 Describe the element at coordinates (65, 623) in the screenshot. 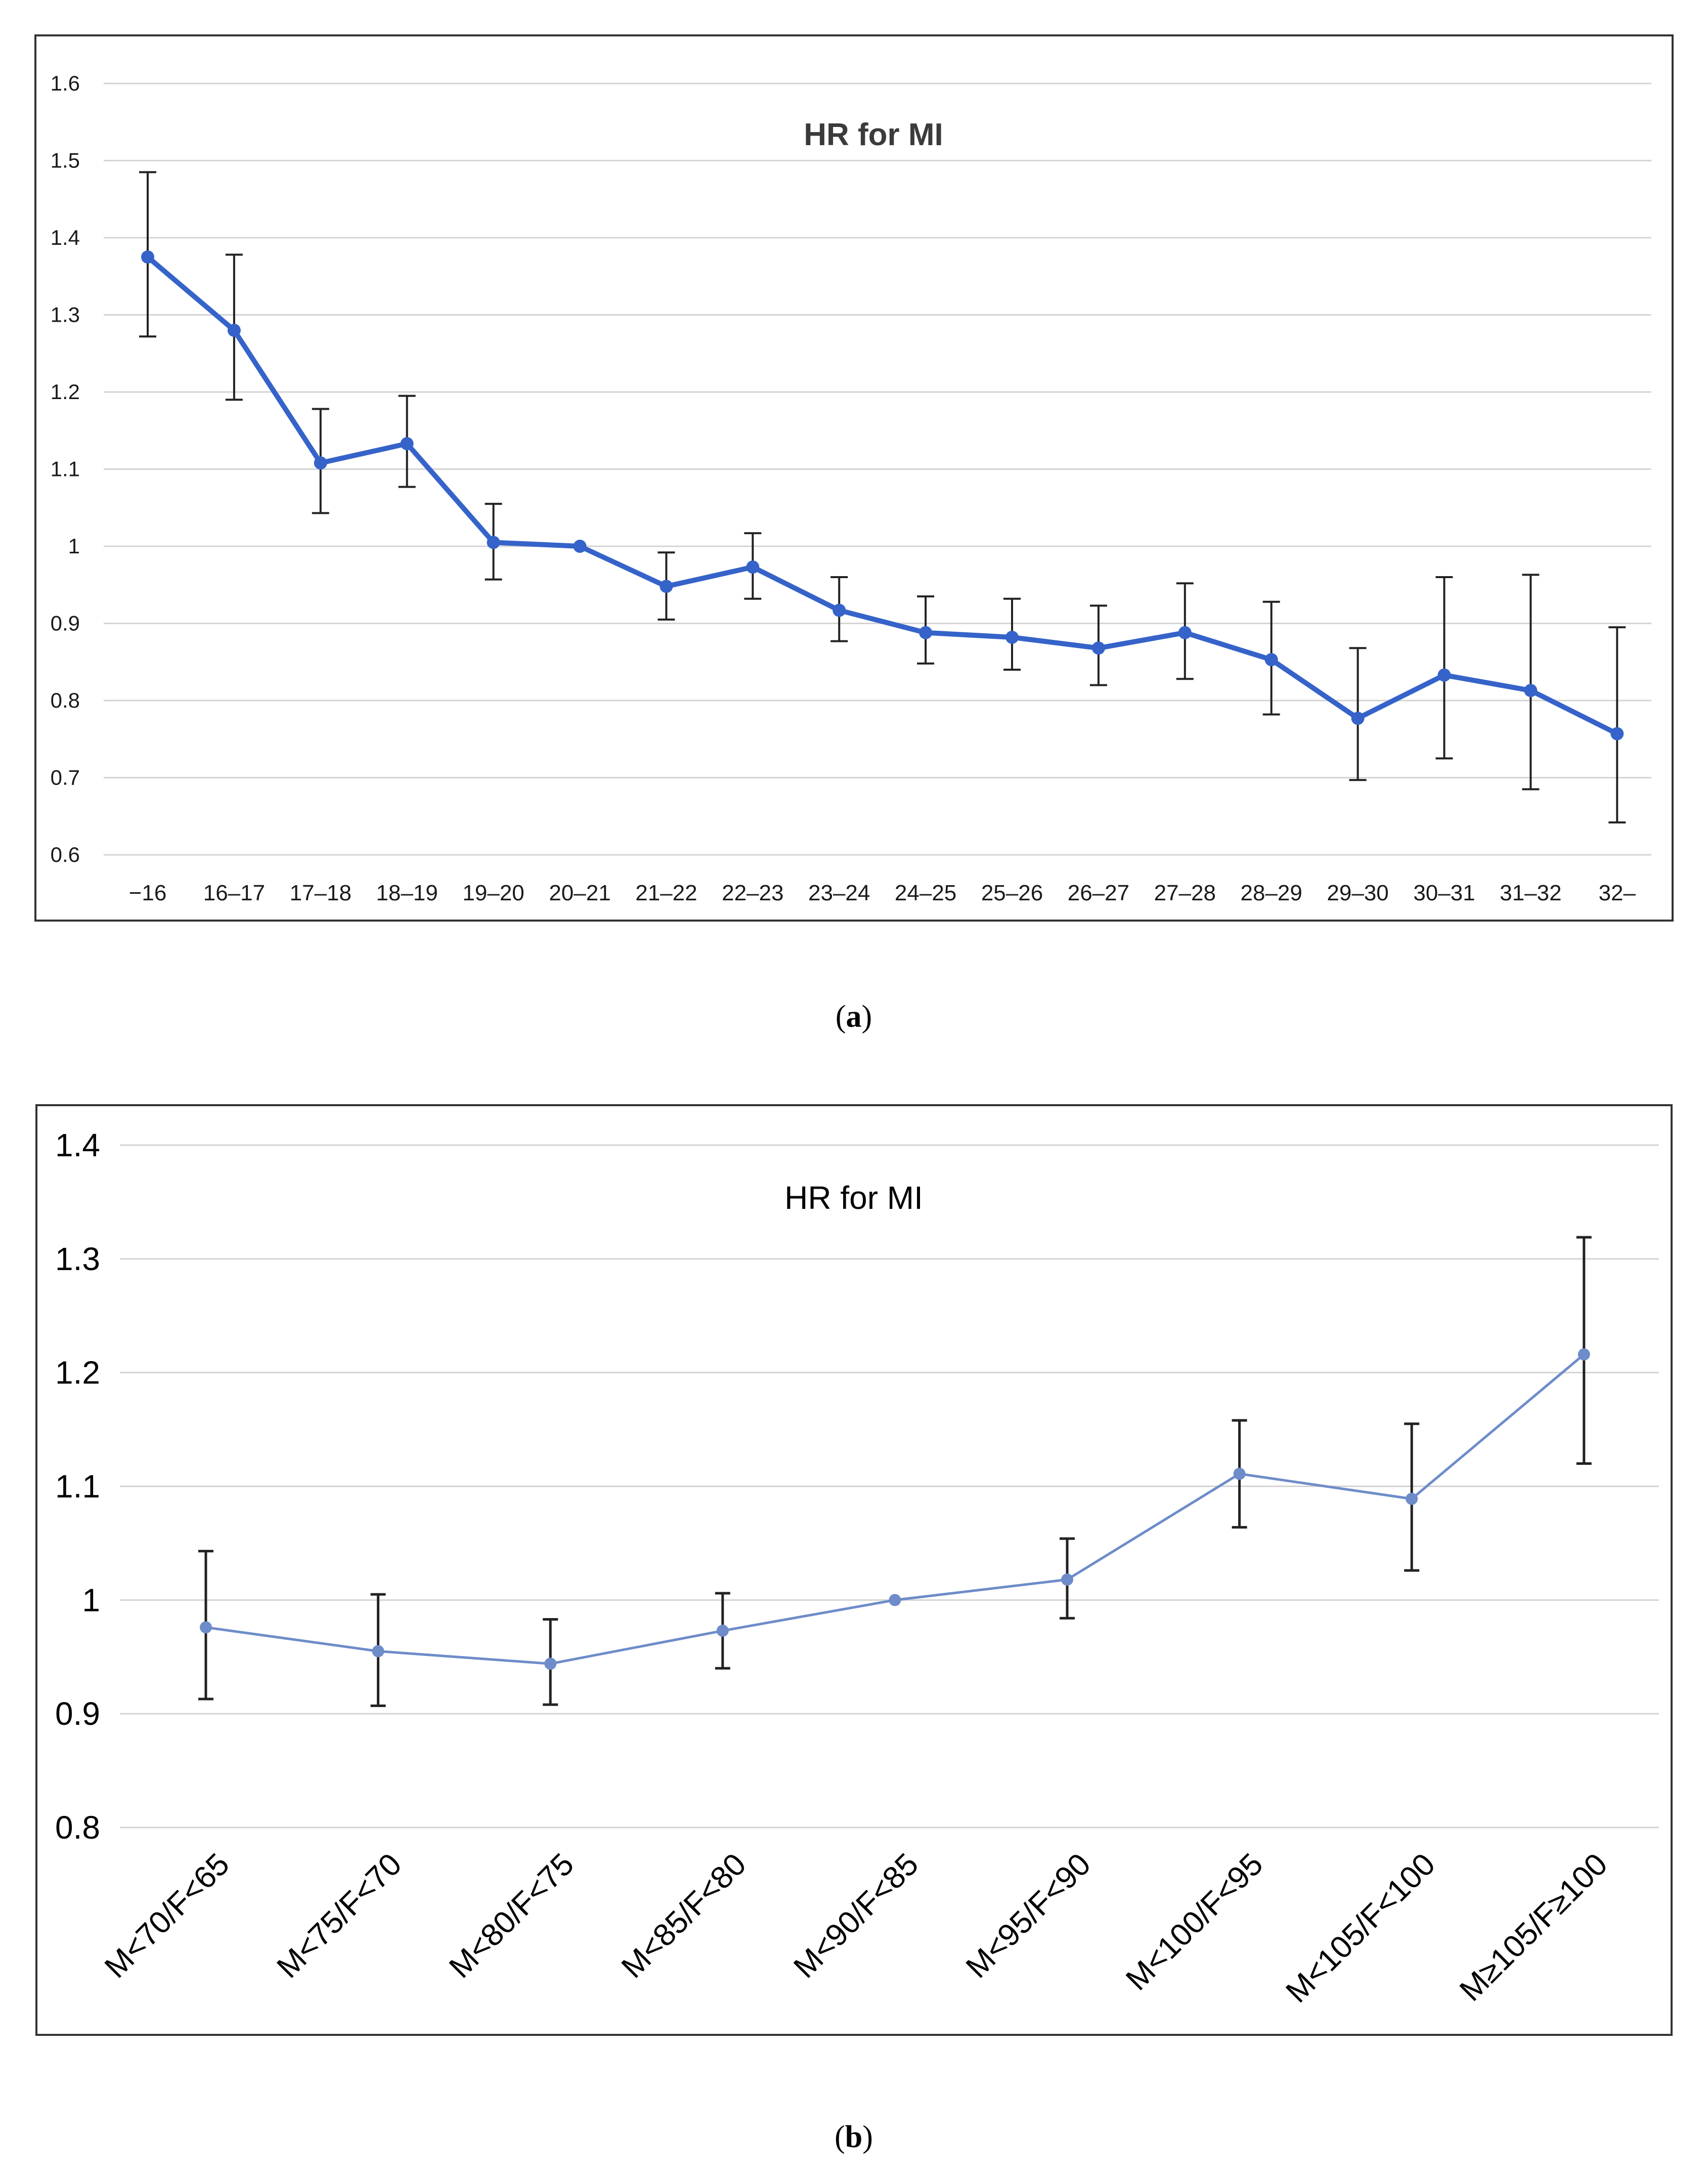

I see `a-y-tick-label: 0.9` at that location.